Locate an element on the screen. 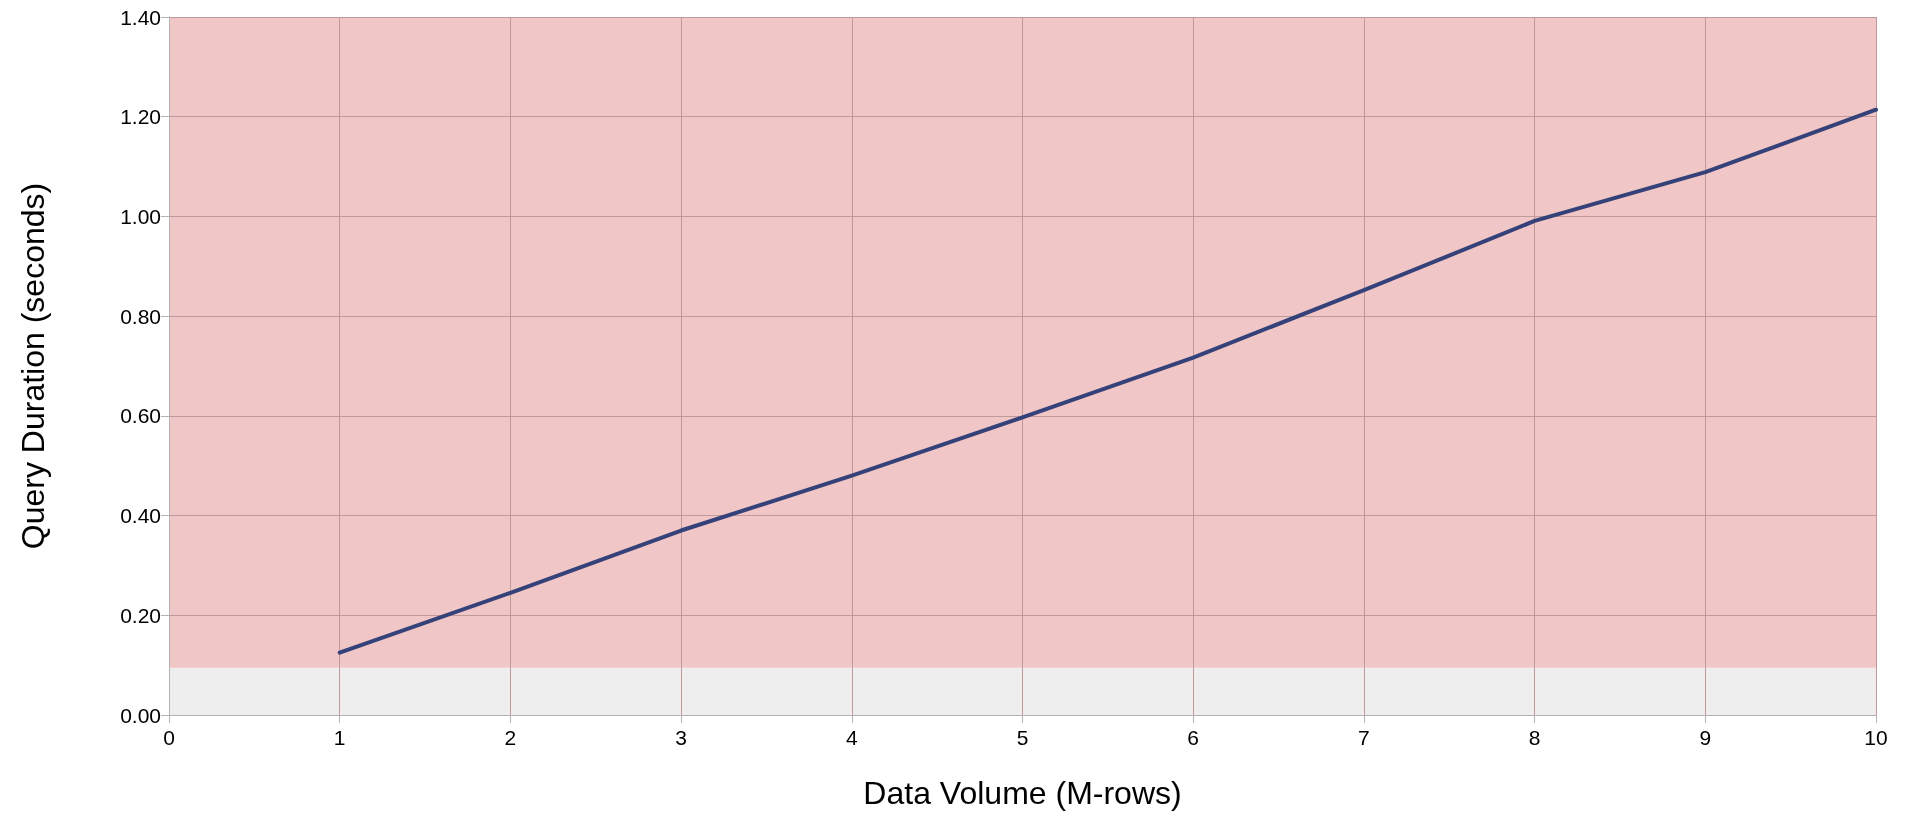  y-tick-label: 1.20 is located at coordinates (140, 117).